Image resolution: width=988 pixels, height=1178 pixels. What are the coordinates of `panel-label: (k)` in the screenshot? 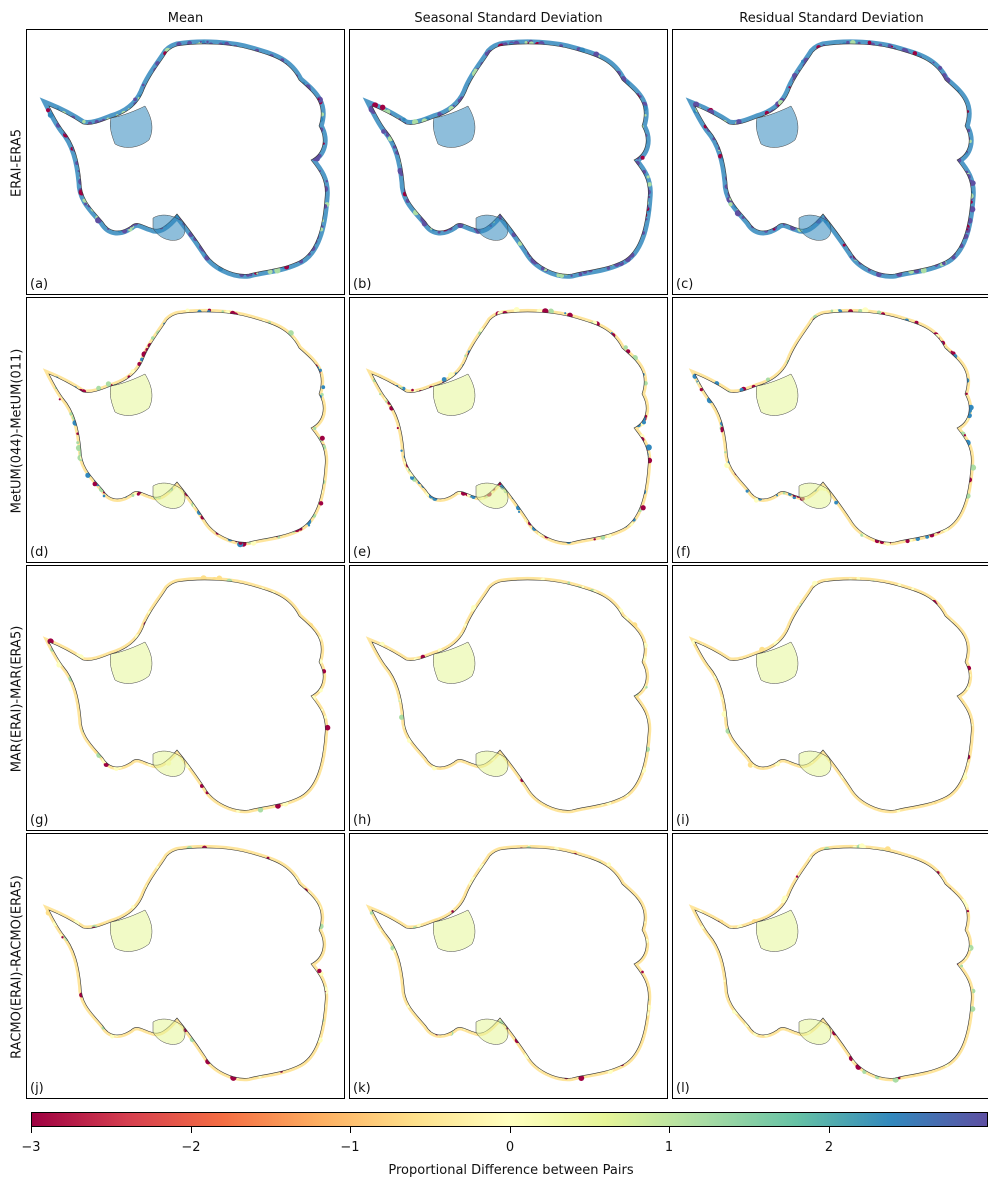 It's located at (362, 1088).